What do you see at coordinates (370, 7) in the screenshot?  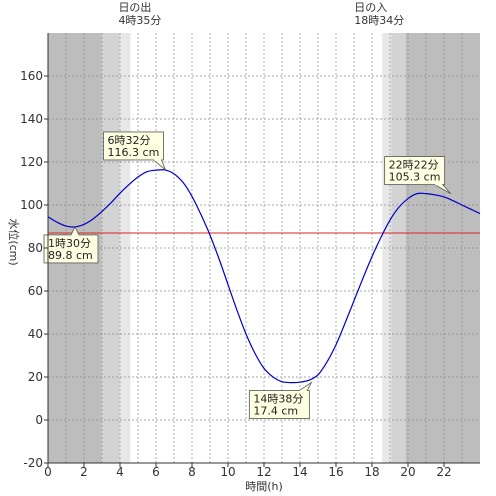 I see `sunset-label: 日の入` at bounding box center [370, 7].